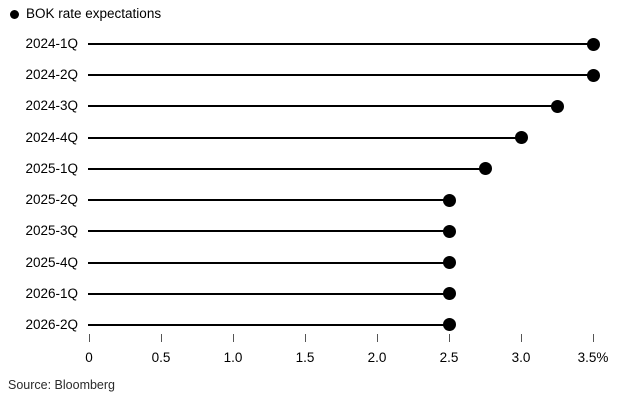 The width and height of the screenshot is (640, 402). What do you see at coordinates (377, 357) in the screenshot?
I see `x-axis-tick-label: 2.0` at bounding box center [377, 357].